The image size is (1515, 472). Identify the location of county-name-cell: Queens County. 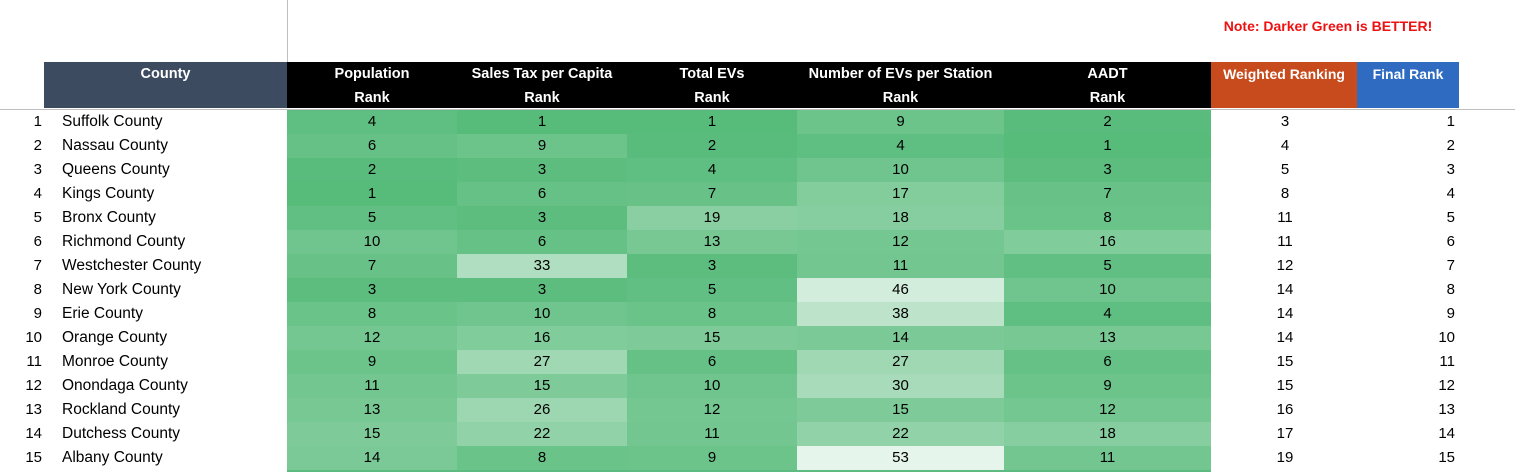
(116, 169).